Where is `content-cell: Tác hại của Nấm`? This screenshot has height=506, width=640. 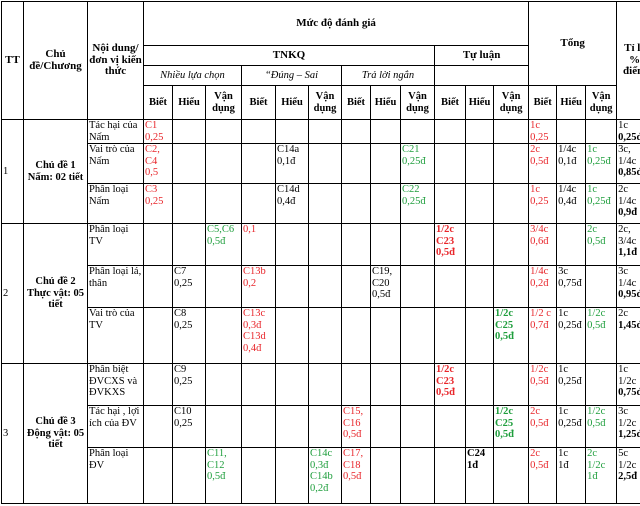
content-cell: Tác hại của Nấm is located at coordinates (115, 131).